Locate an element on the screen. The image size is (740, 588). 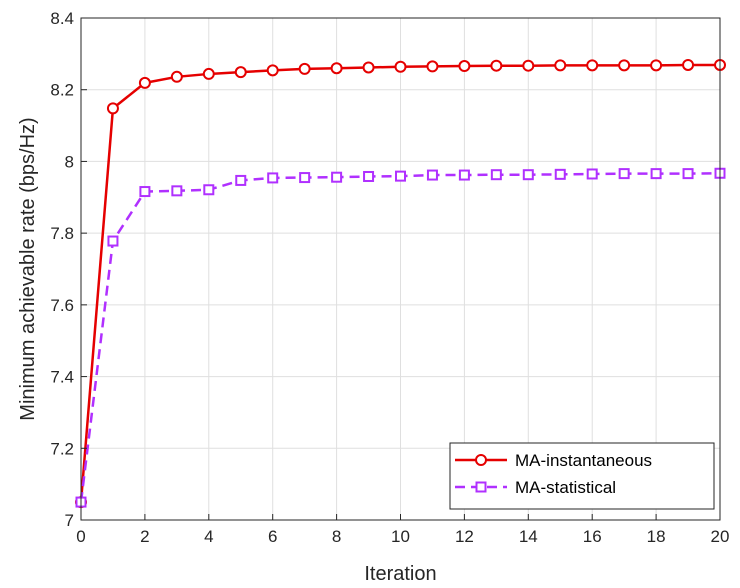
x-tick-label: 16 is located at coordinates (592, 536).